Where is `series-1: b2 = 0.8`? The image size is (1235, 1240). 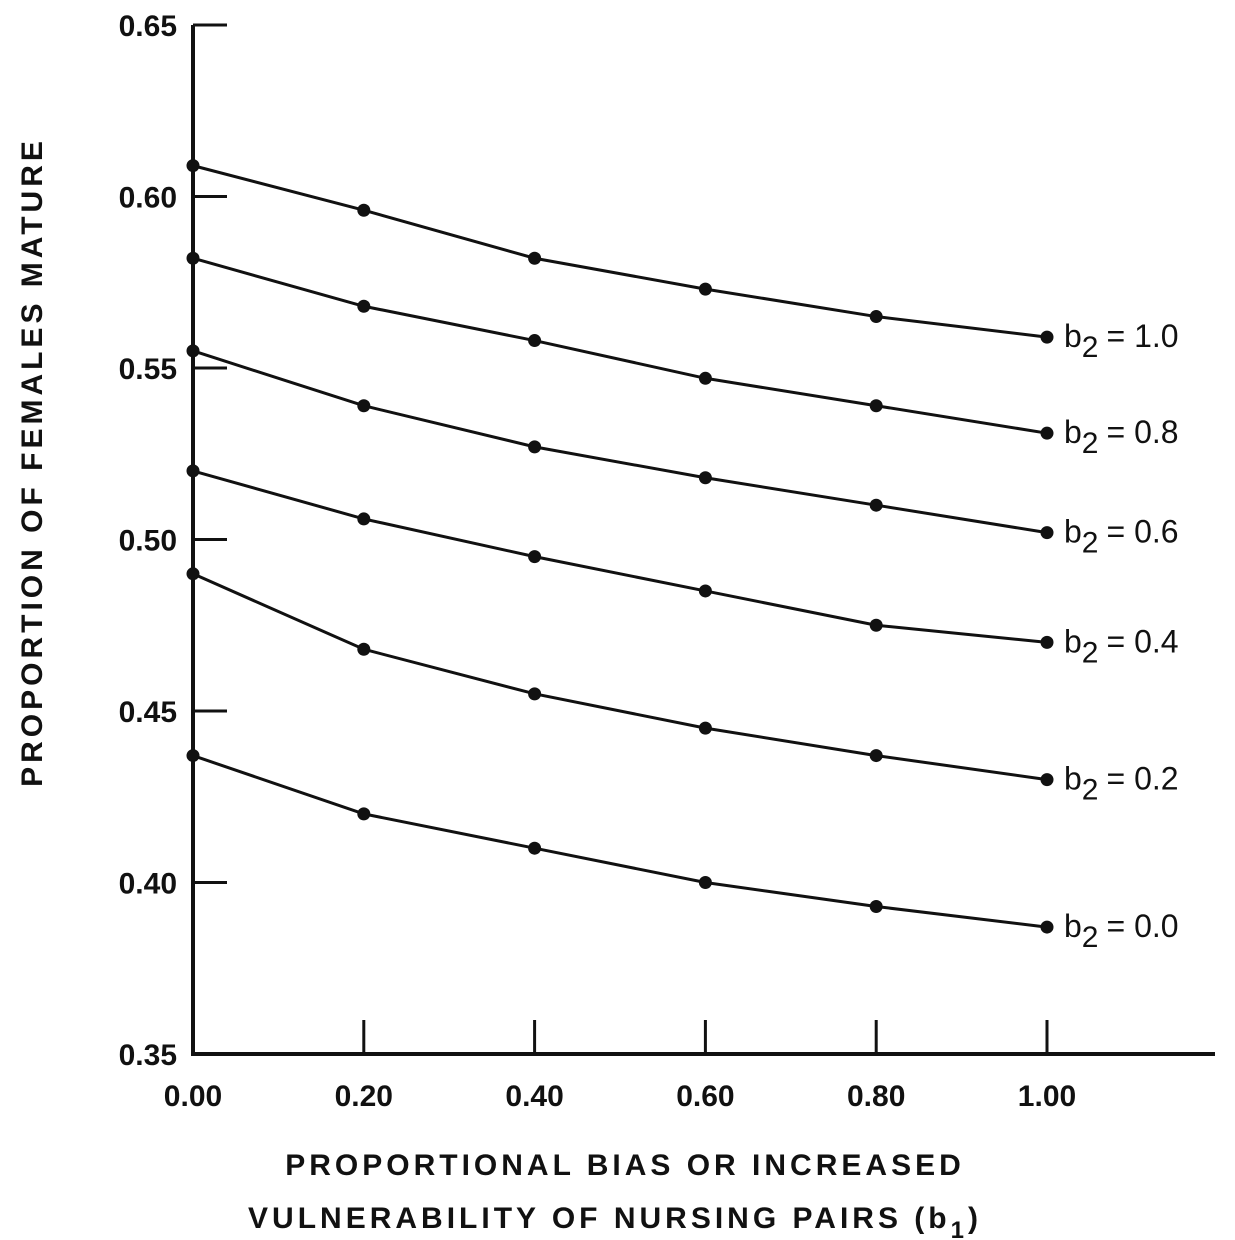 series-1: b2 = 0.8 is located at coordinates (682, 355).